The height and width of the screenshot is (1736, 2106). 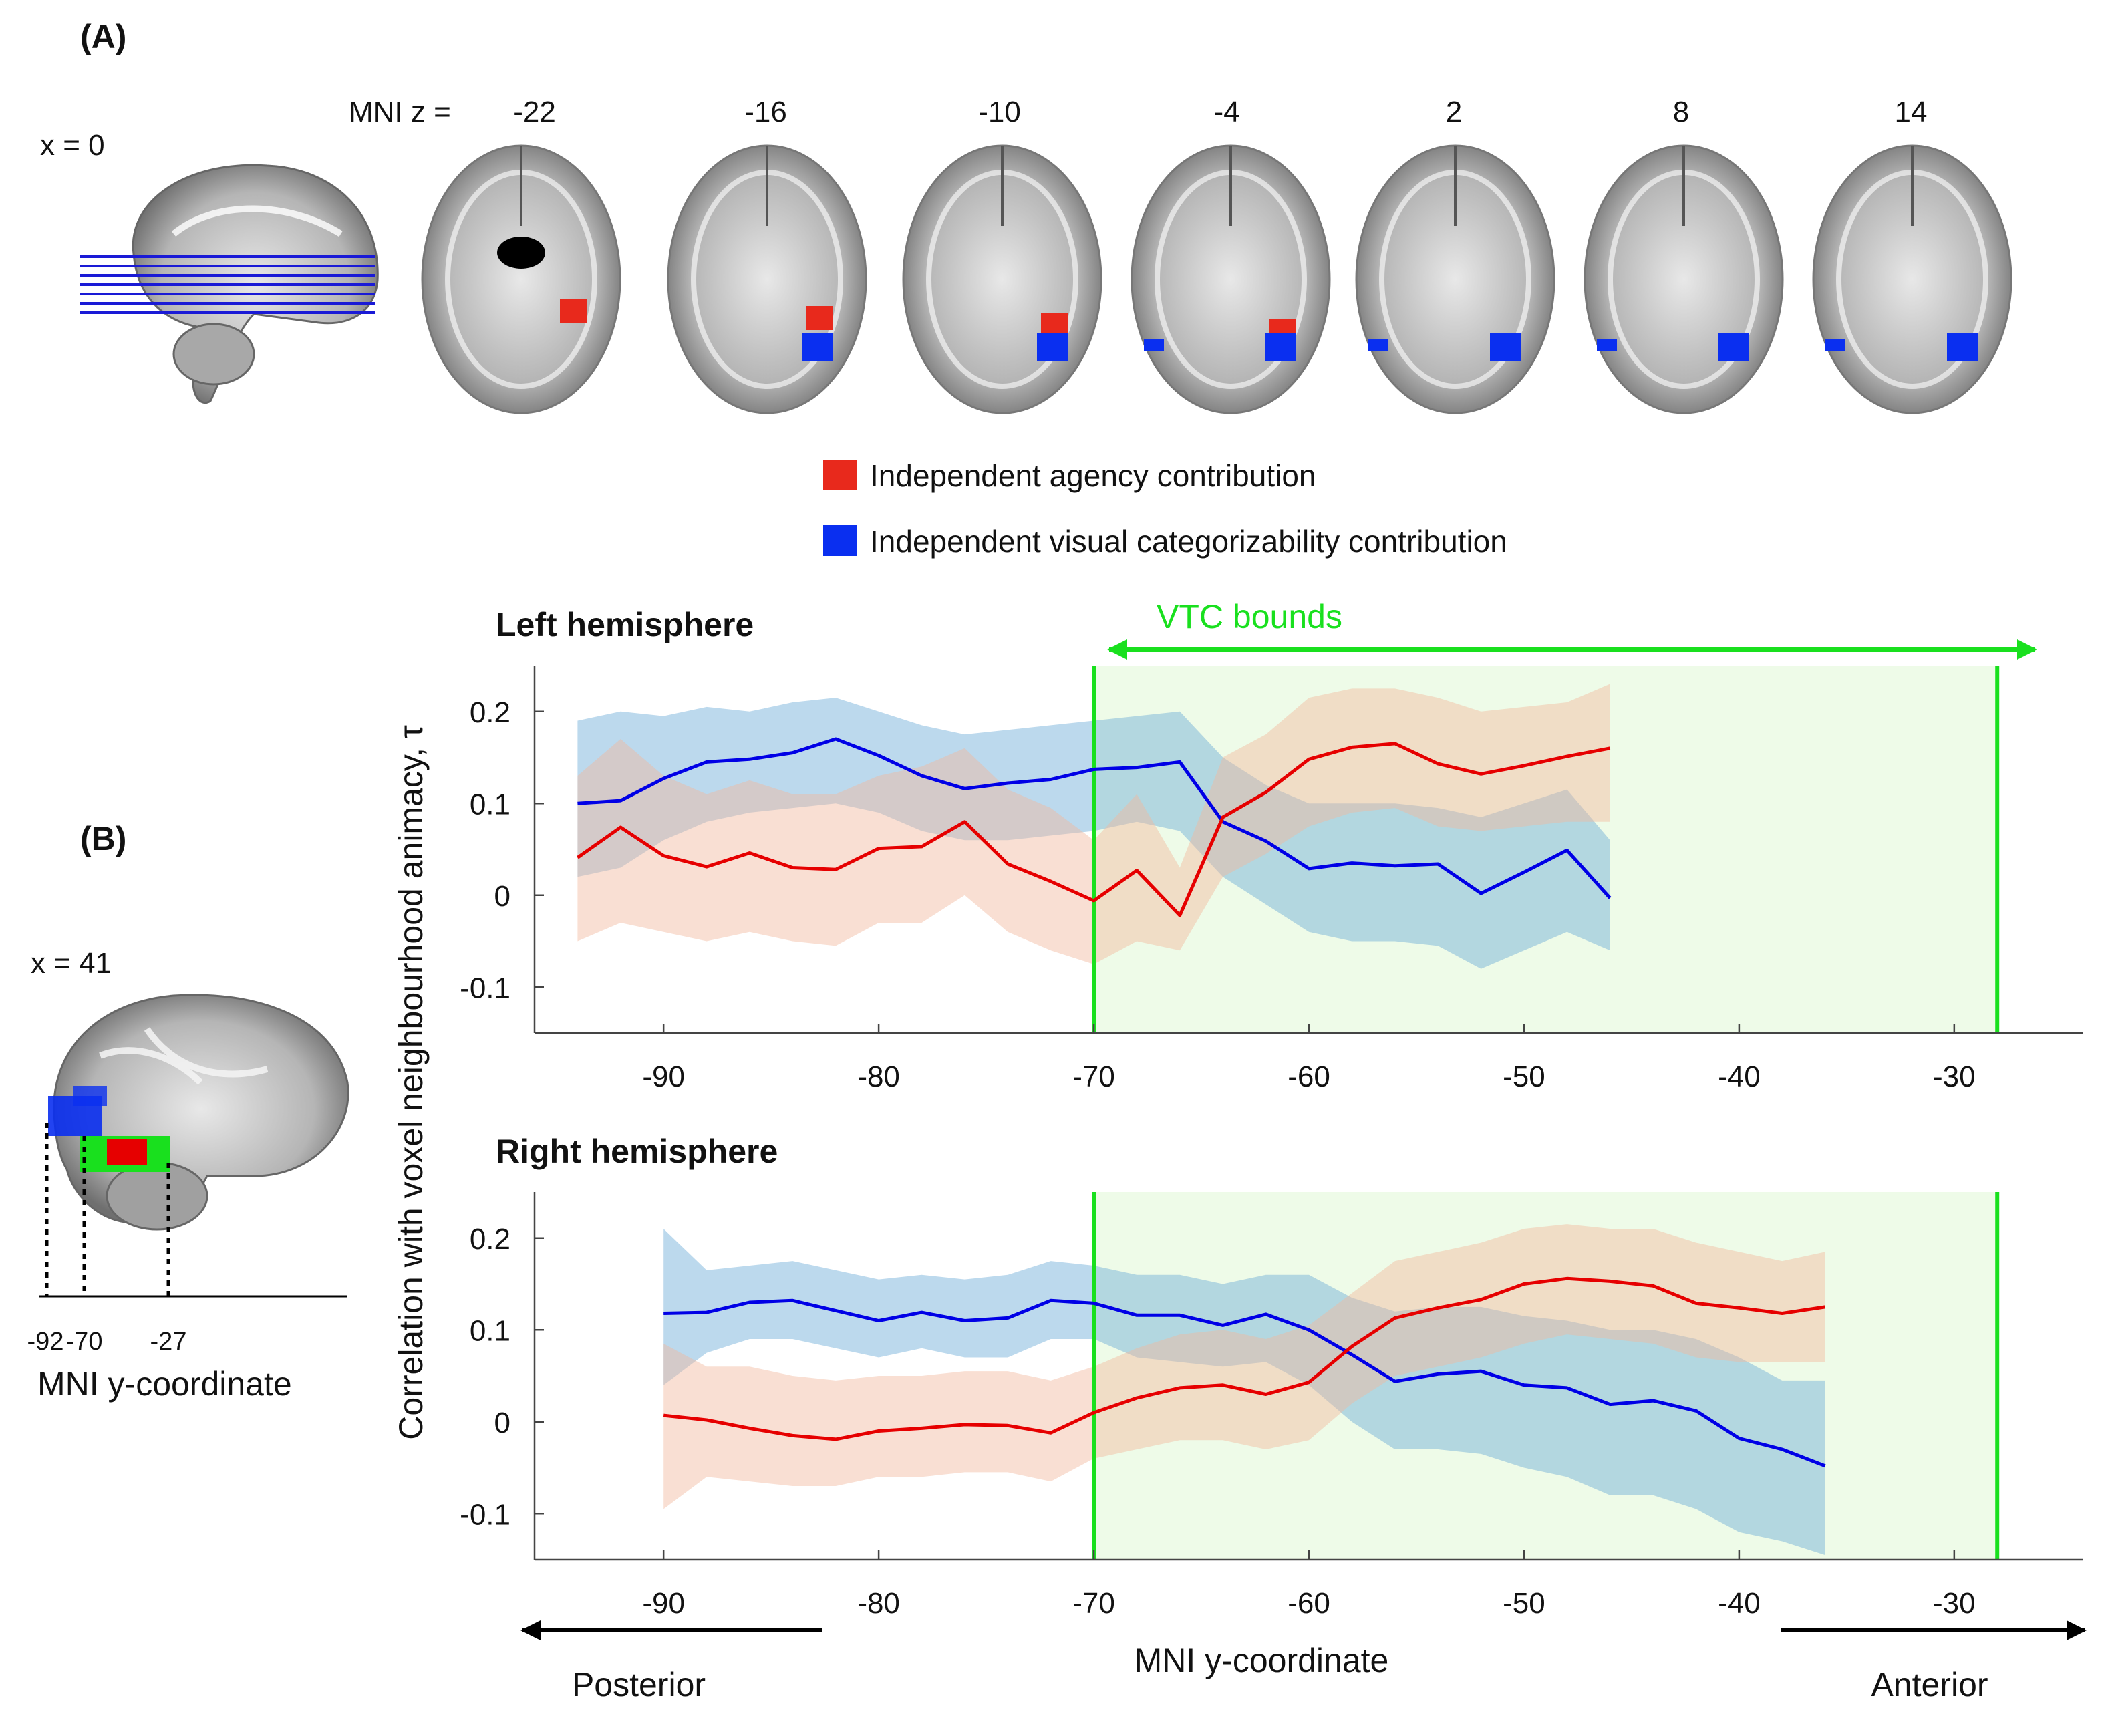 What do you see at coordinates (45, 1342) in the screenshot?
I see `panel-b-tick-92: -92` at bounding box center [45, 1342].